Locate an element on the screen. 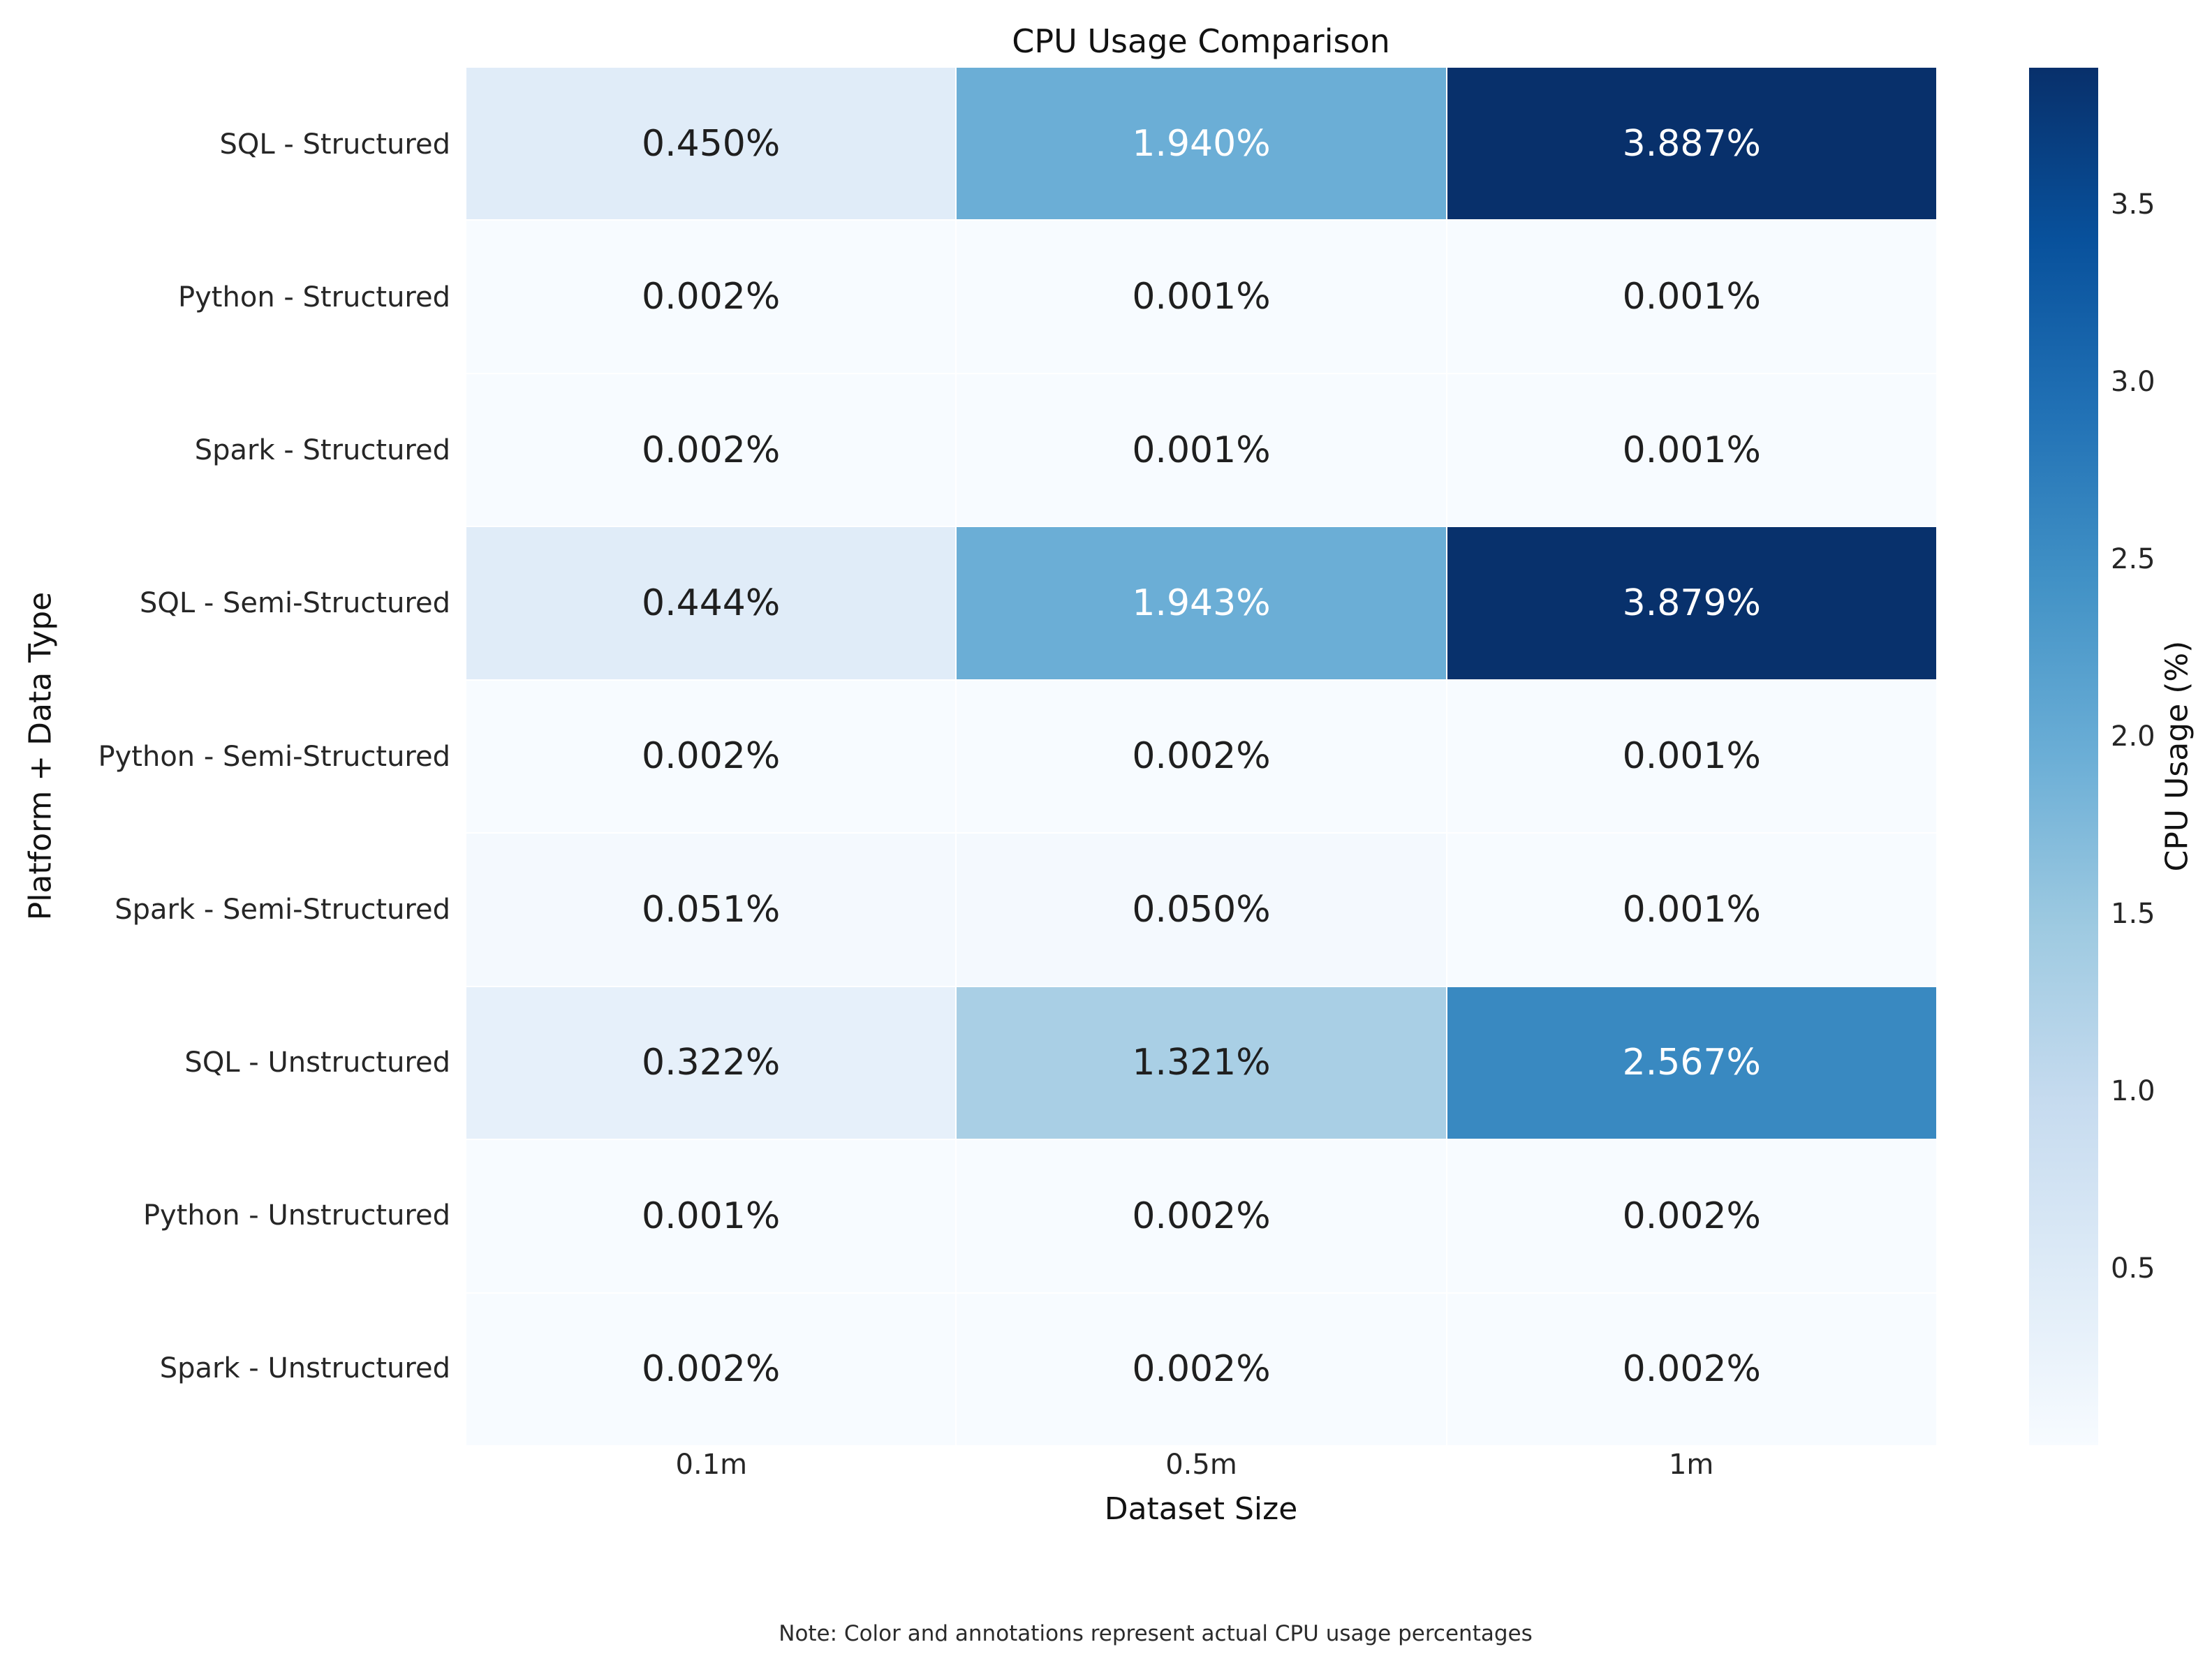  heatmap-cell: 3.879% is located at coordinates (1691, 603).